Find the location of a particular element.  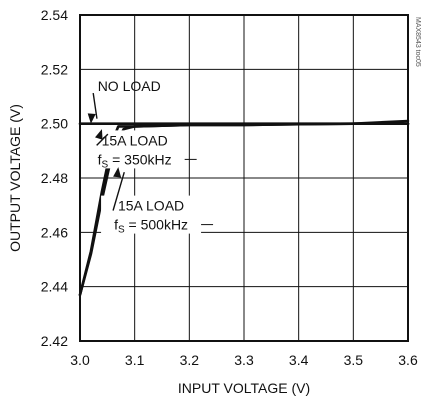

x-axis-title: INPUT VOLTAGE (V) is located at coordinates (244, 388).